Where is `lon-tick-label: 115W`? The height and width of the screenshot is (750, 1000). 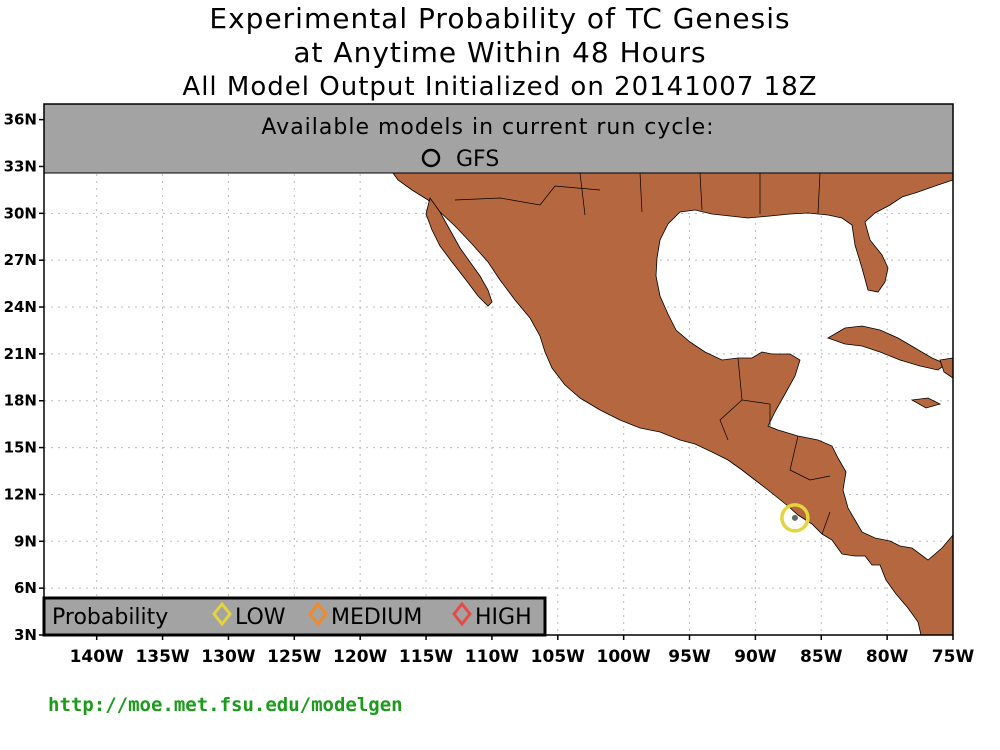 lon-tick-label: 115W is located at coordinates (426, 657).